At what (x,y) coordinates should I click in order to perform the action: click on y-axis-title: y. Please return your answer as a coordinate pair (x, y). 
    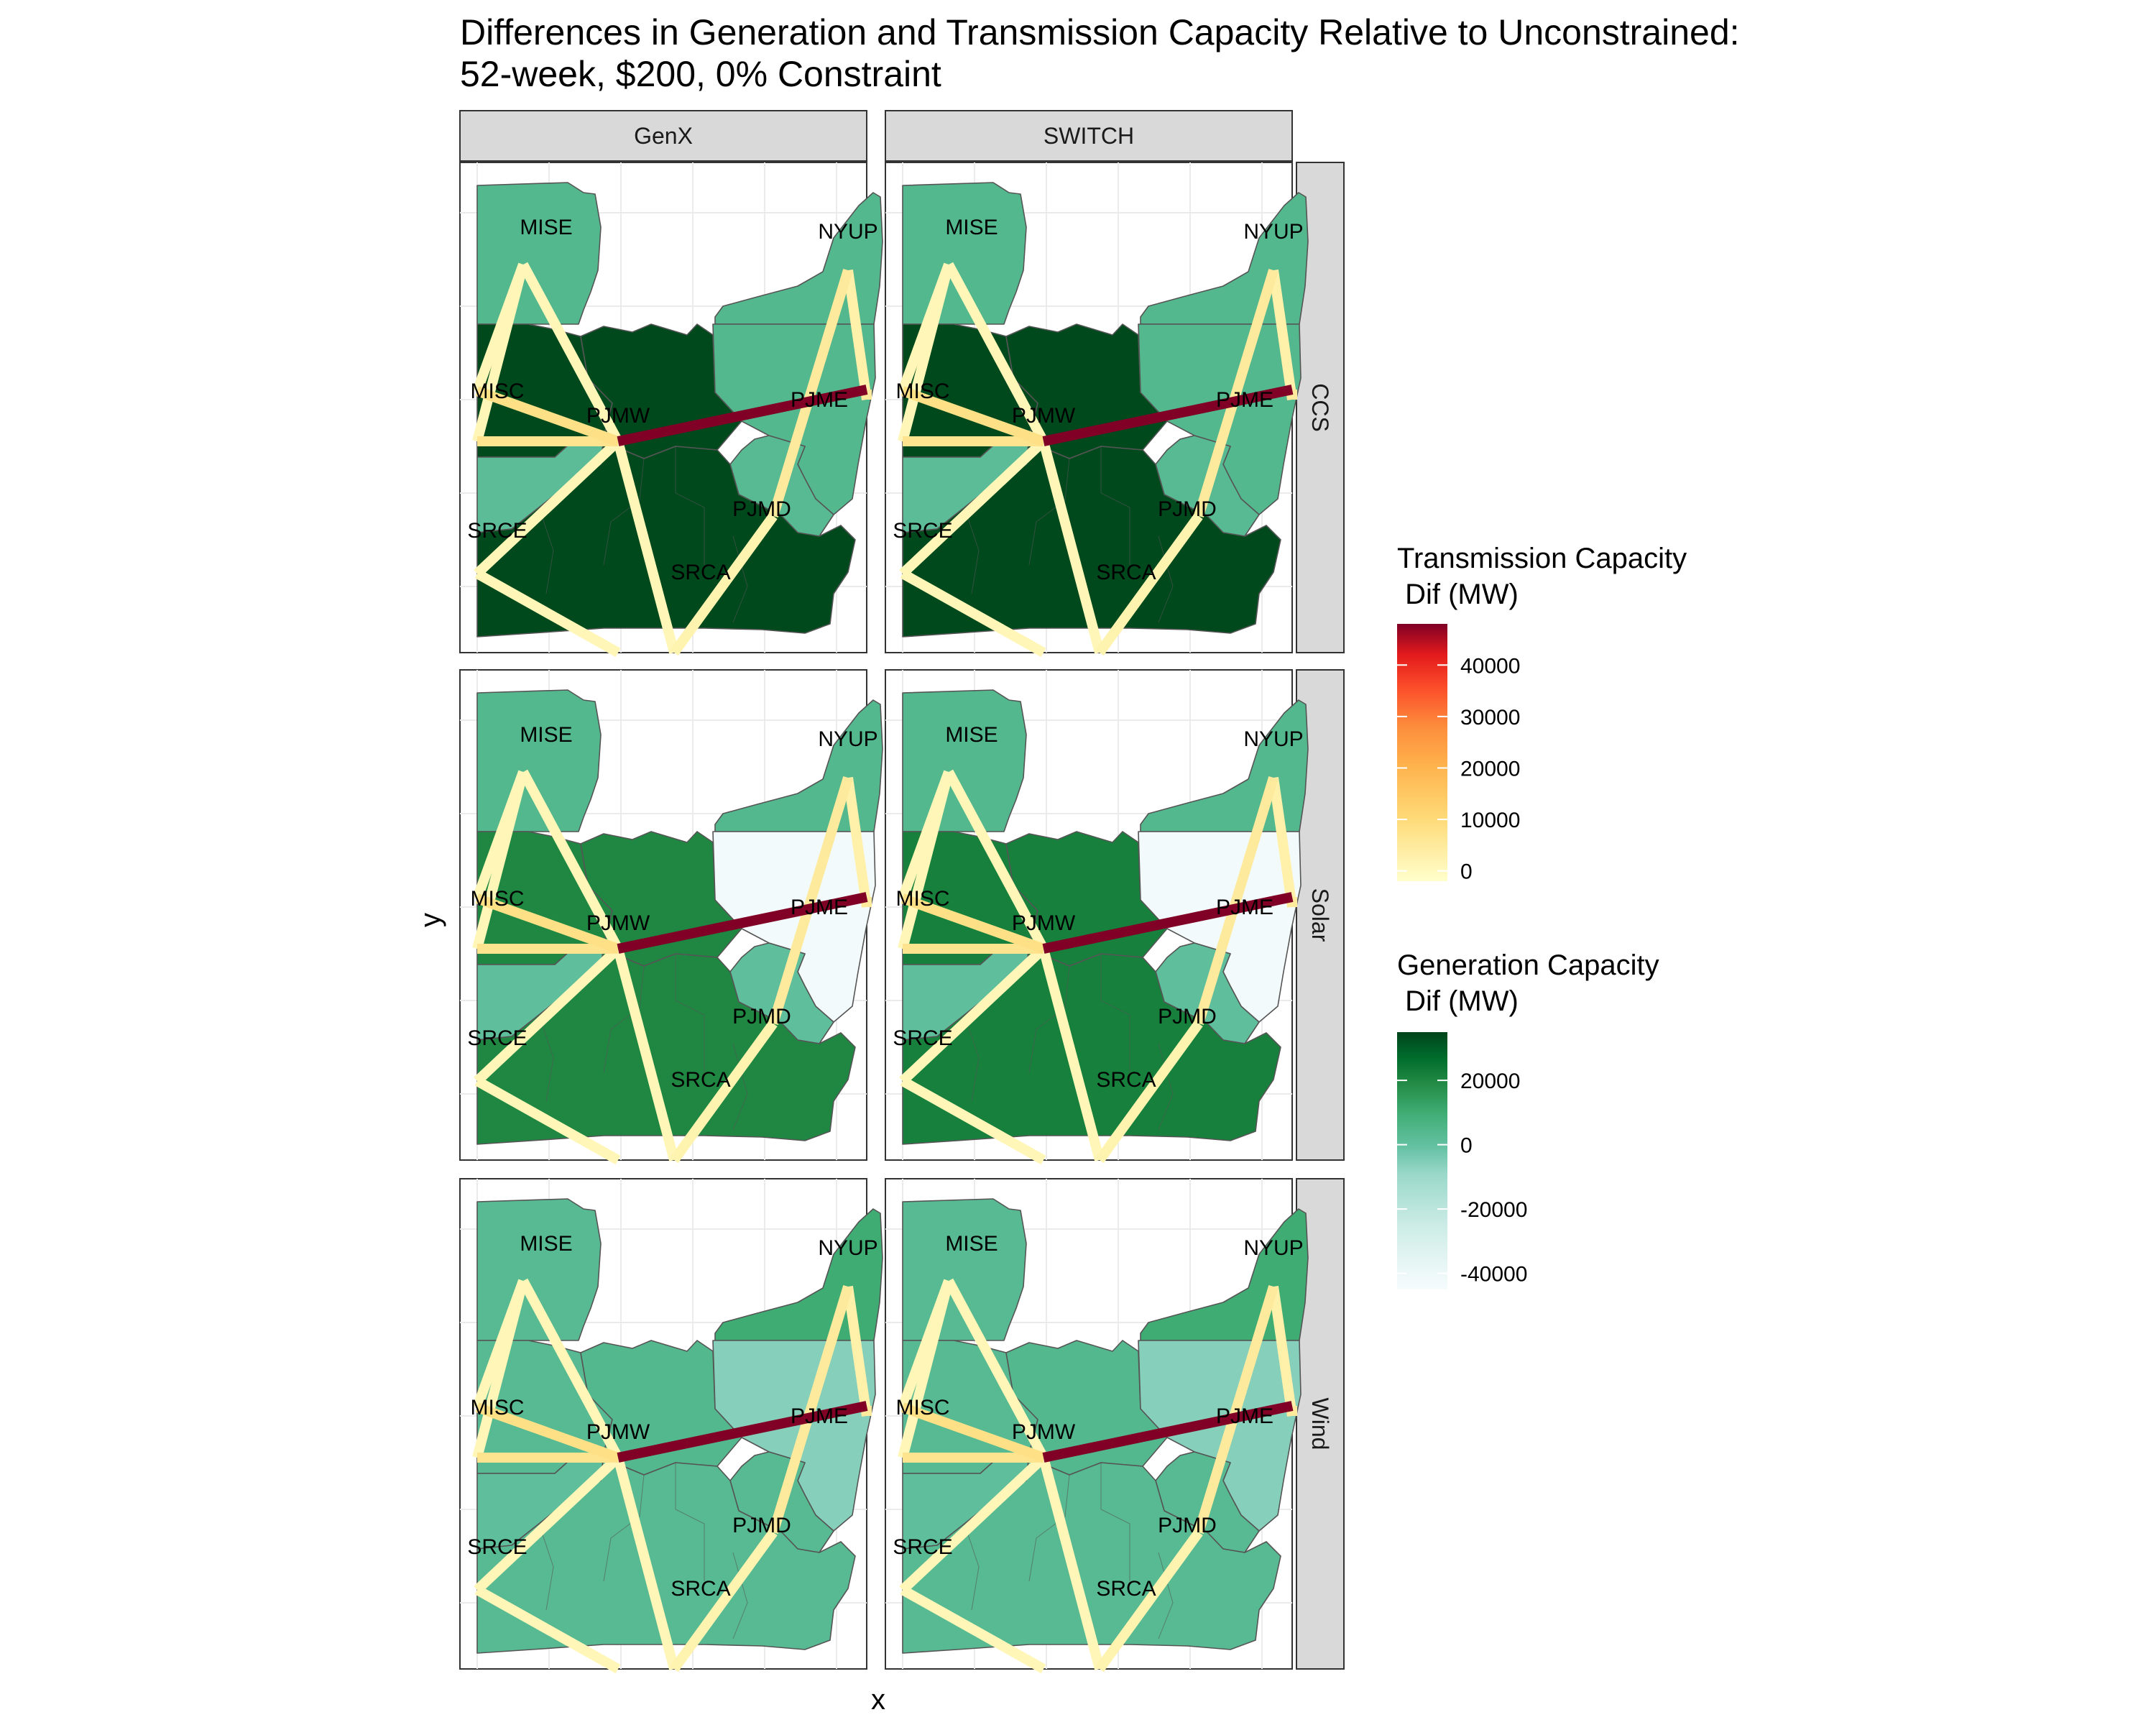
    Looking at the image, I should click on (430, 920).